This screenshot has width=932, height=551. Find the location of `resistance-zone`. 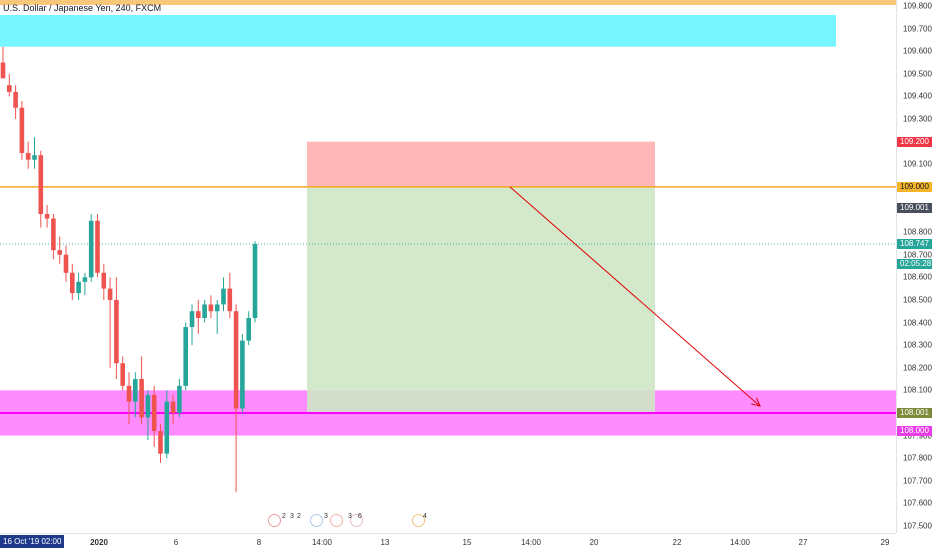

resistance-zone is located at coordinates (418, 31).